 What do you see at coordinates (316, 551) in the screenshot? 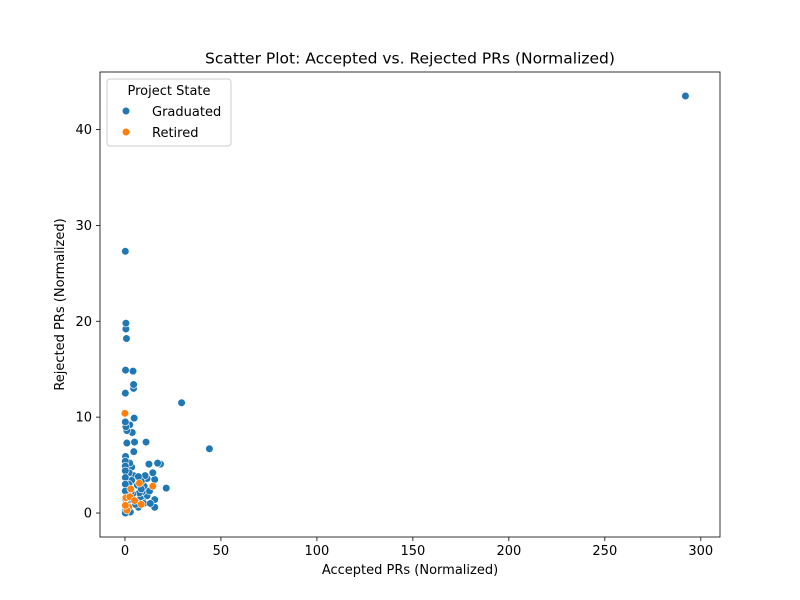
I see `x-tick-label: 100` at bounding box center [316, 551].